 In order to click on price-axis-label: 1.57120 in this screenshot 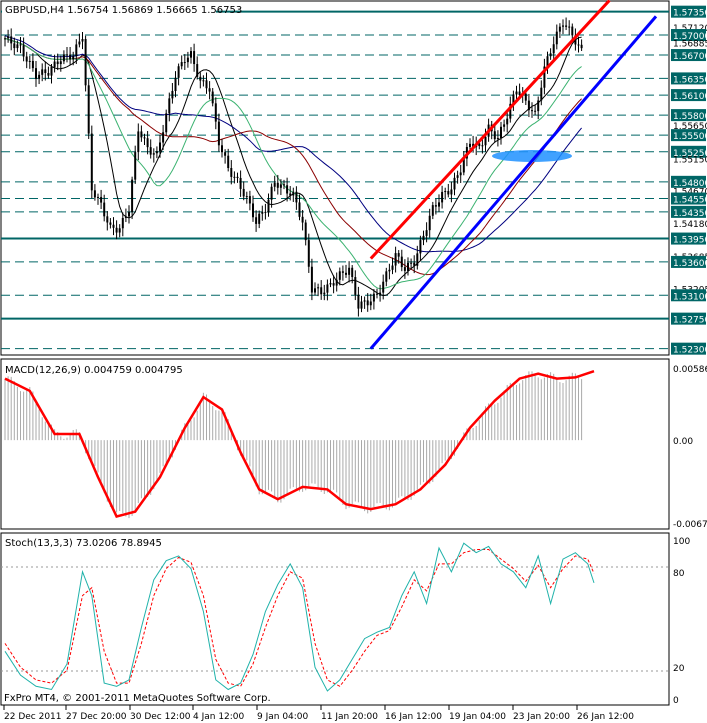, I will do `click(690, 29)`.